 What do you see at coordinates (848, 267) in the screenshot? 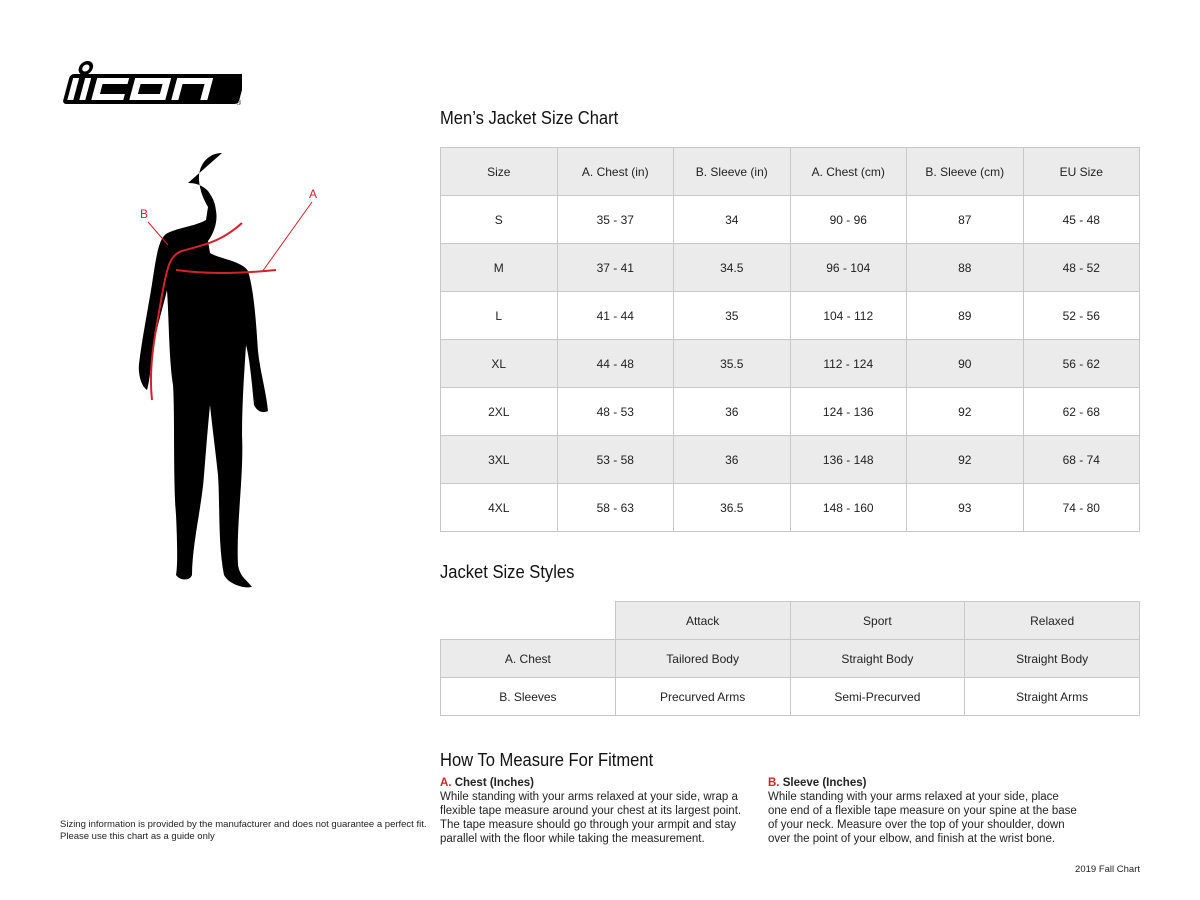
I see `table-cell: 96 - 104` at bounding box center [848, 267].